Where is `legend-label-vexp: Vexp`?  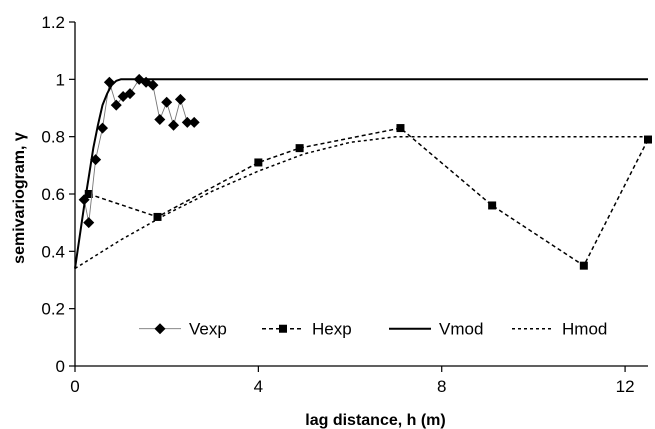 legend-label-vexp: Vexp is located at coordinates (208, 329).